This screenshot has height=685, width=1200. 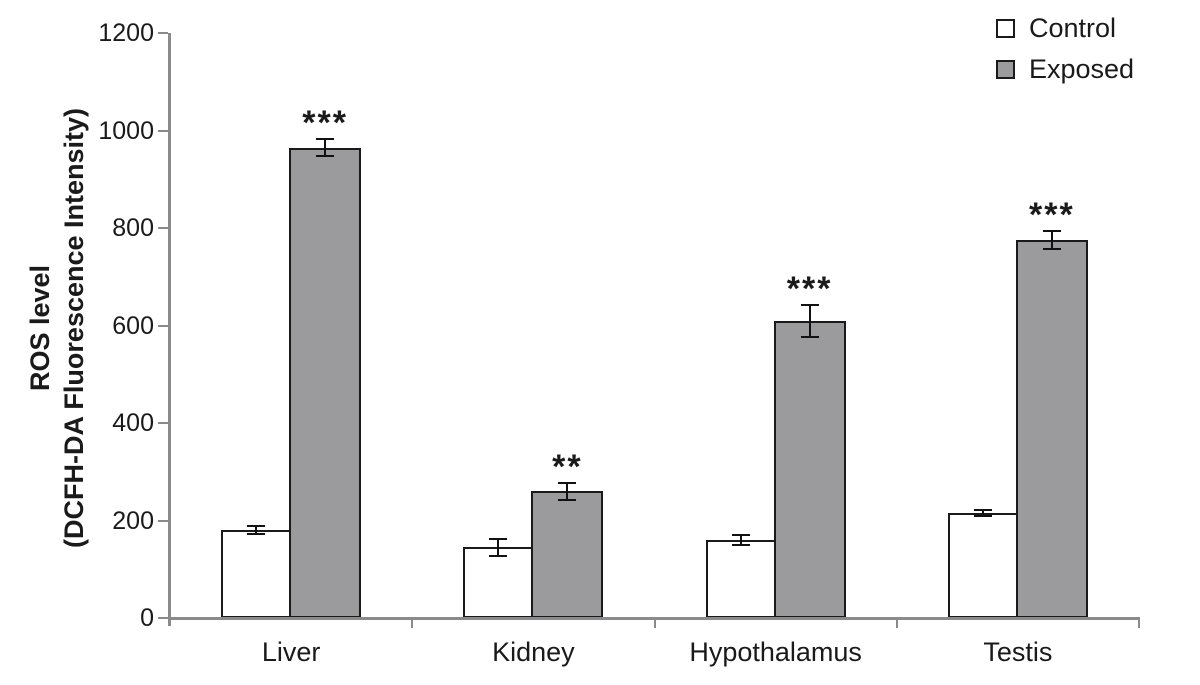 I want to click on legend-swatch-control, so click(x=1005, y=28).